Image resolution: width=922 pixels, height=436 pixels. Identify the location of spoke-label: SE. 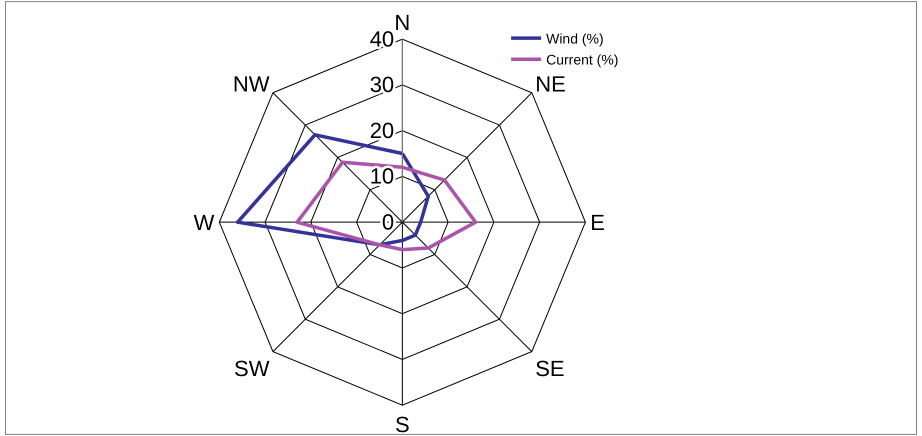
(550, 369).